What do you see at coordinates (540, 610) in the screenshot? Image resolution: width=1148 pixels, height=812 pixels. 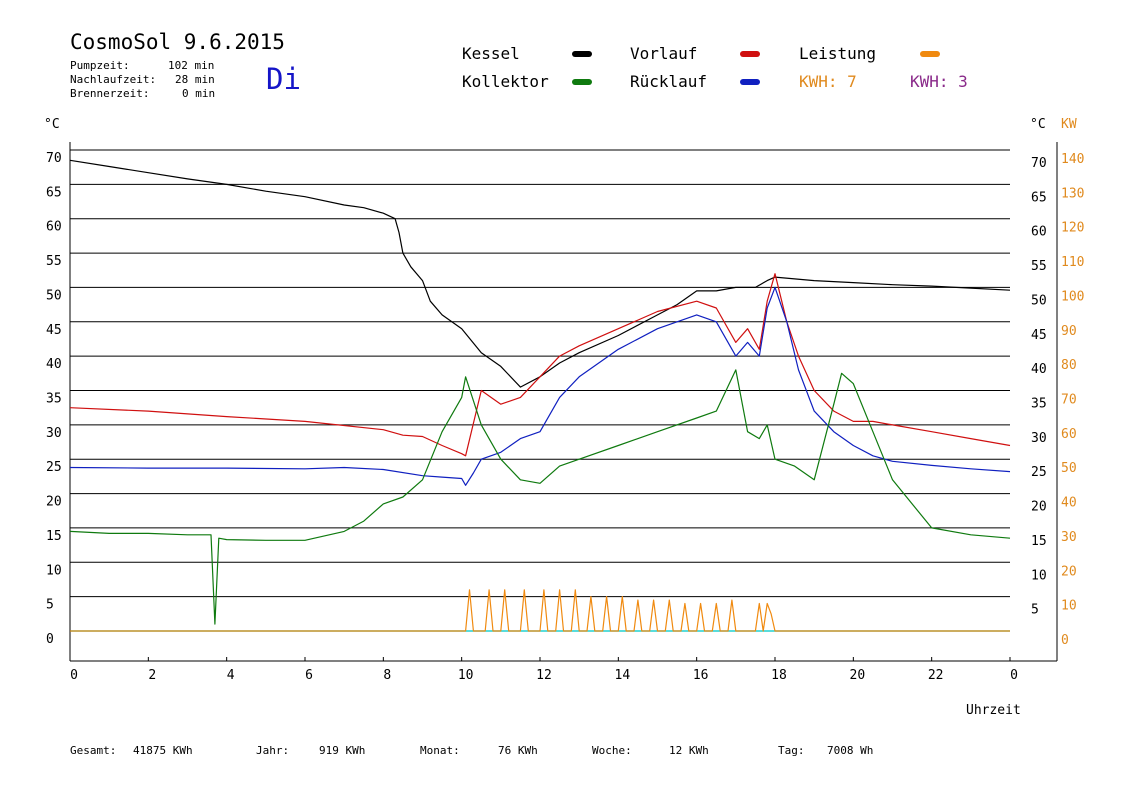 I see `series-leistung-line` at bounding box center [540, 610].